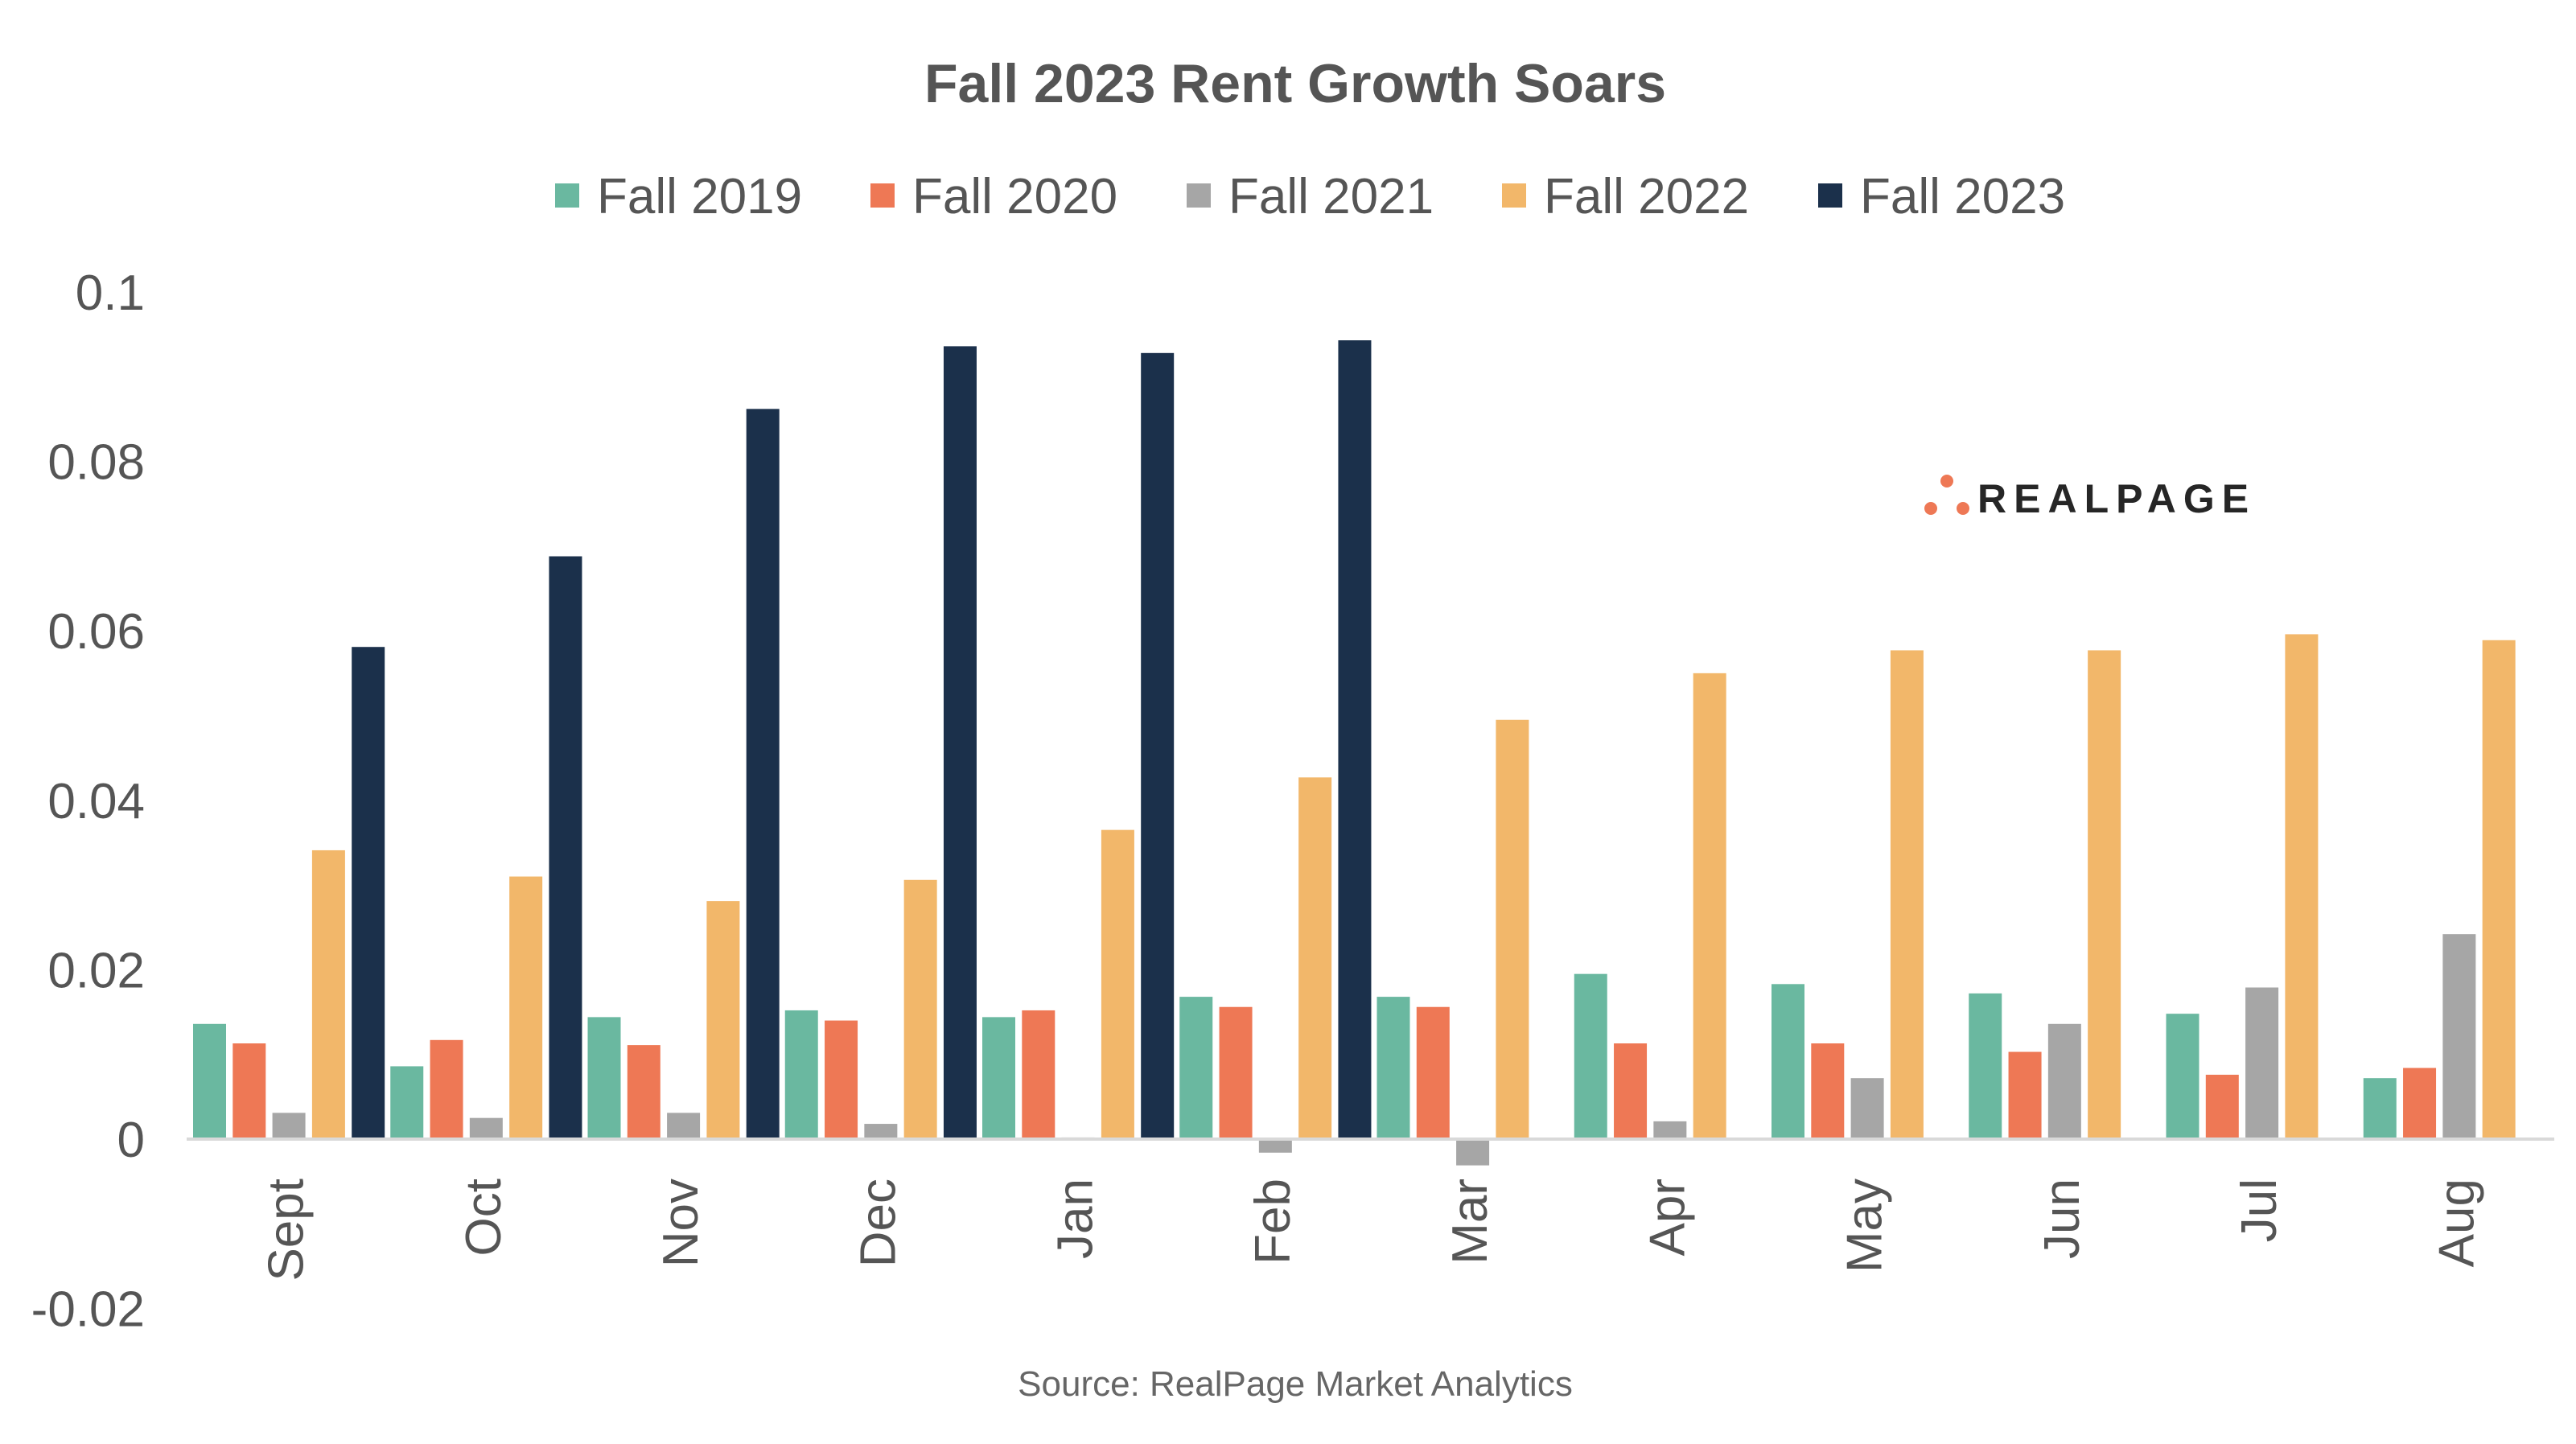 Image resolution: width=2576 pixels, height=1444 pixels. I want to click on x-axis: Sept Oct Nov Dec Jan Feb Mar Apr May Jun Jul Aug, so click(1372, 1230).